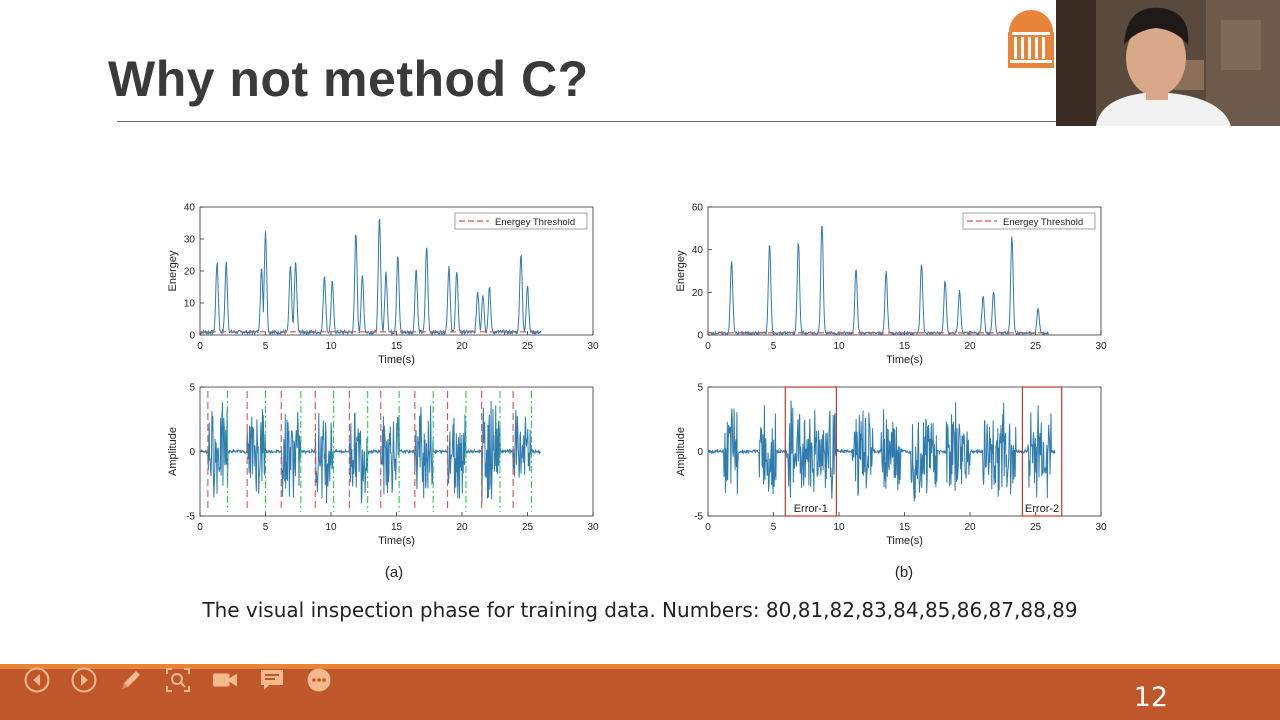  What do you see at coordinates (190, 240) in the screenshot?
I see `y-tick-label: 30` at bounding box center [190, 240].